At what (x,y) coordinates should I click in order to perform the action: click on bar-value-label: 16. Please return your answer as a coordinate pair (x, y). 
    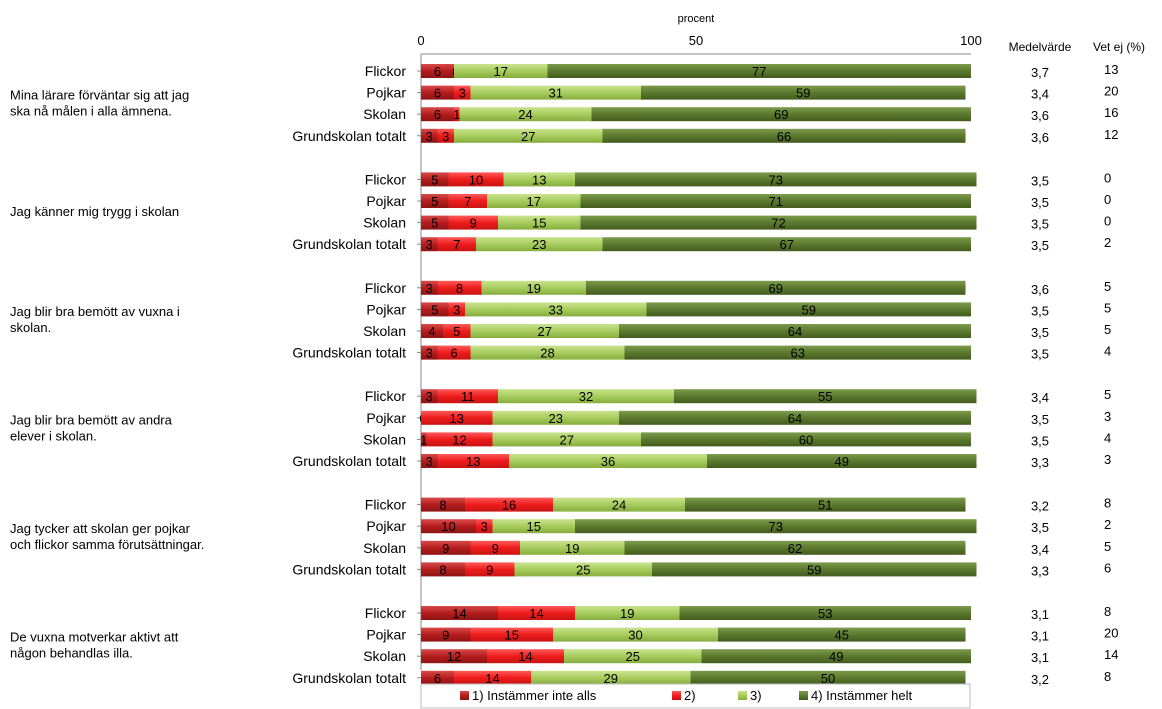
    Looking at the image, I should click on (509, 505).